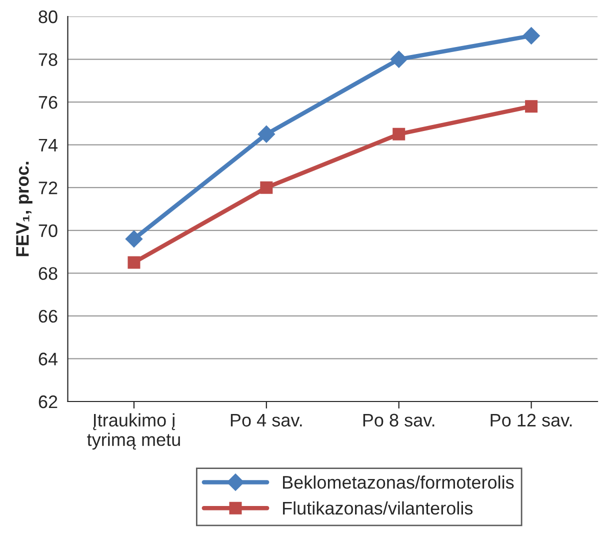 Image resolution: width=616 pixels, height=550 pixels. I want to click on y-tick-label: 76, so click(48, 102).